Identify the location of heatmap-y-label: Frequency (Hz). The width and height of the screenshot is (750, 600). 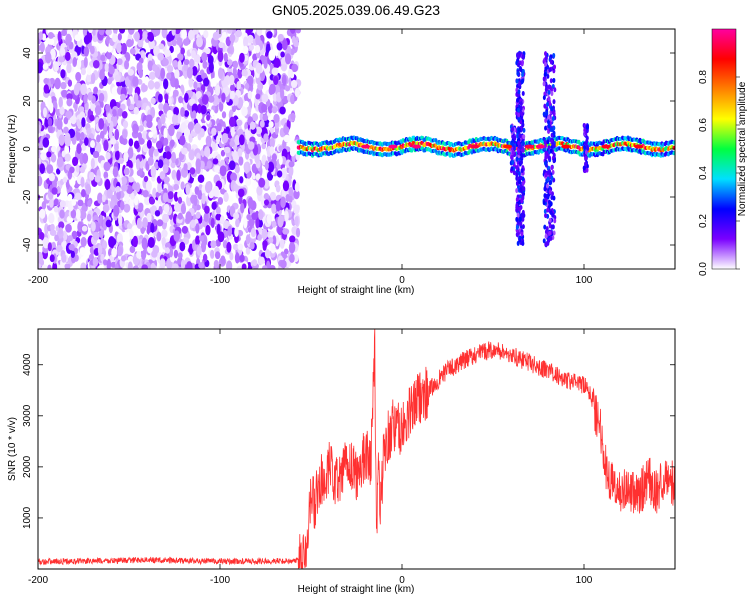
(12, 149).